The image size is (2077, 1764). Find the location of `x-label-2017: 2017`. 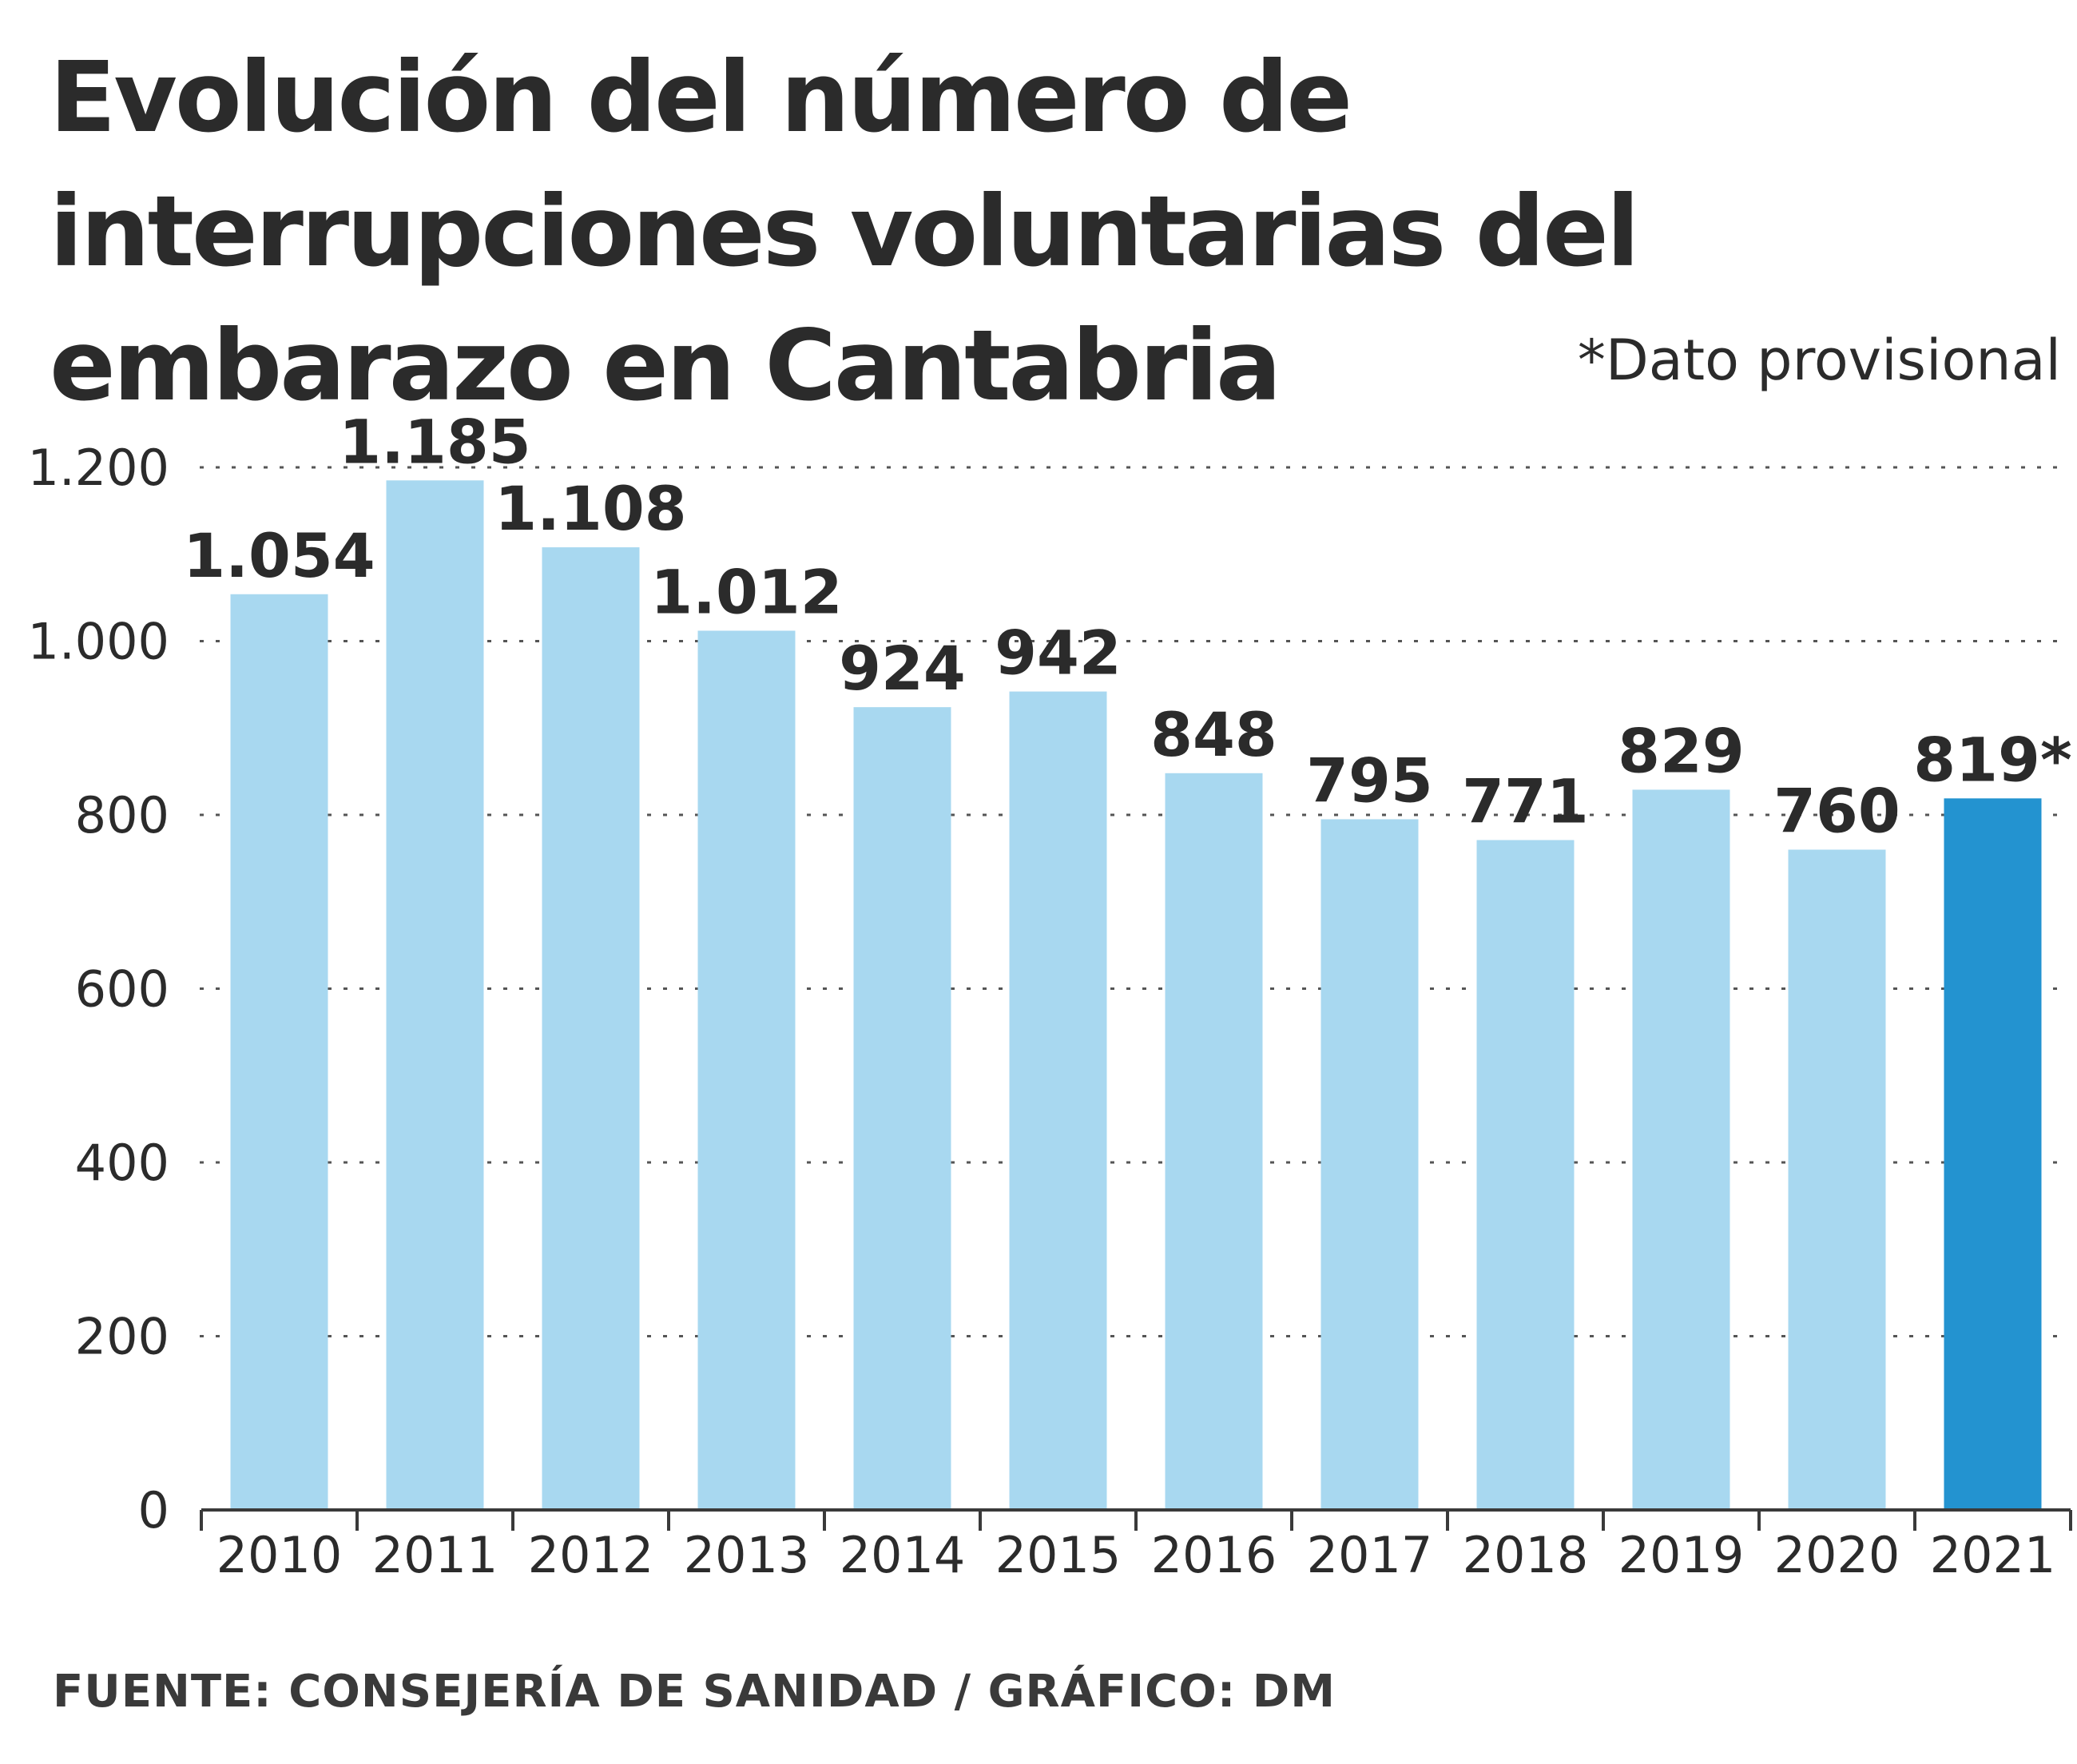

x-label-2017: 2017 is located at coordinates (1370, 1555).